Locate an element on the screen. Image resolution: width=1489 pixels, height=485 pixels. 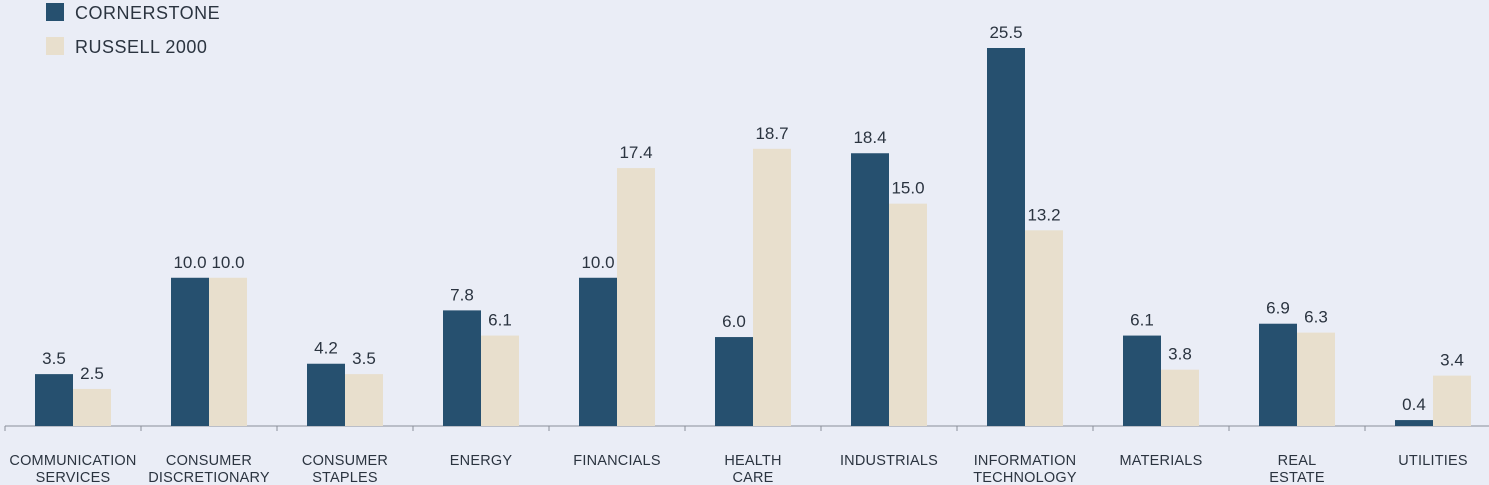
category-label-information-technology: INFORMATION TECHNOLOGY is located at coordinates (1025, 469).